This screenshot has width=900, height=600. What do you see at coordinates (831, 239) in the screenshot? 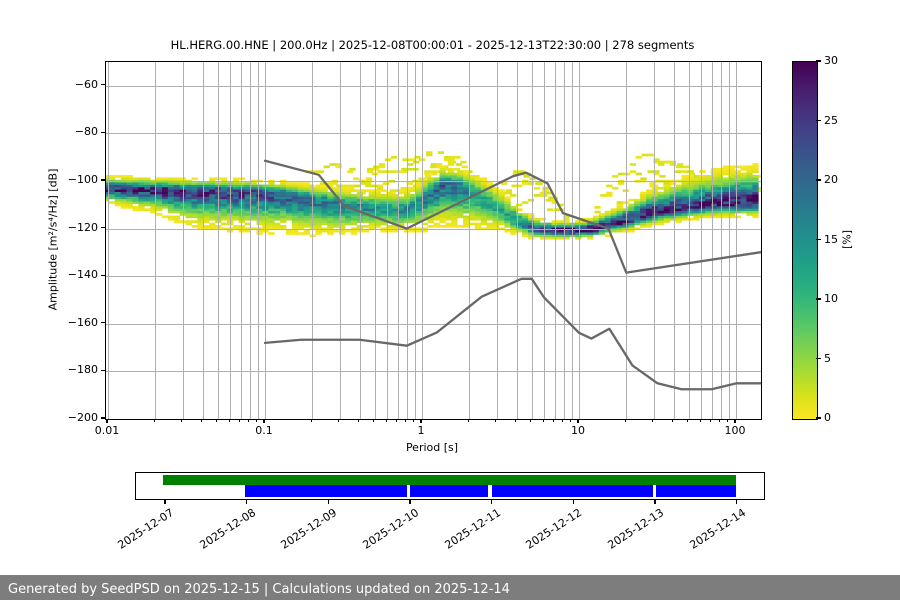
I see `colorbar-tick-label: 15` at bounding box center [831, 239].